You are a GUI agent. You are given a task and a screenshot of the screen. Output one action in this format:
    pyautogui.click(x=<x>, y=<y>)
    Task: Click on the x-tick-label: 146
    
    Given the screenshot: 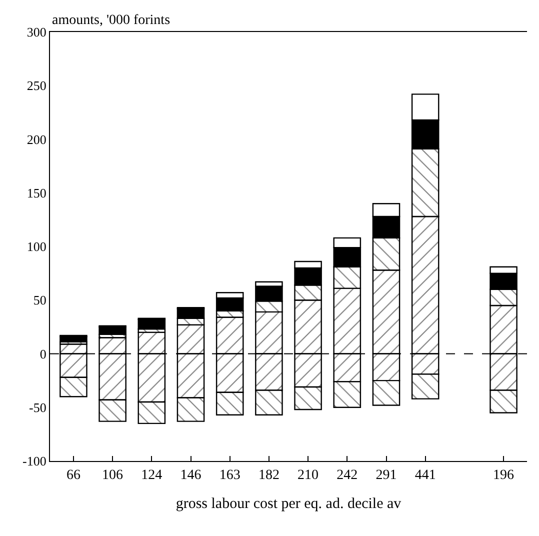 What is the action you would take?
    pyautogui.click(x=191, y=475)
    